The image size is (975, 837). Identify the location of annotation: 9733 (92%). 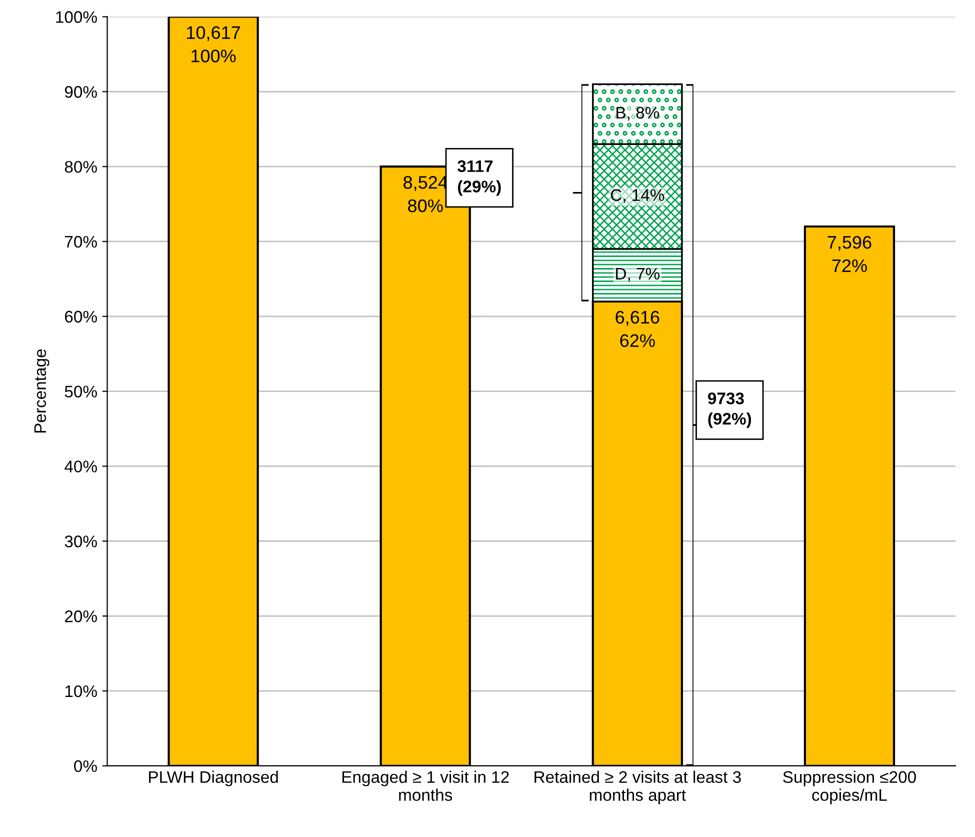
(730, 410).